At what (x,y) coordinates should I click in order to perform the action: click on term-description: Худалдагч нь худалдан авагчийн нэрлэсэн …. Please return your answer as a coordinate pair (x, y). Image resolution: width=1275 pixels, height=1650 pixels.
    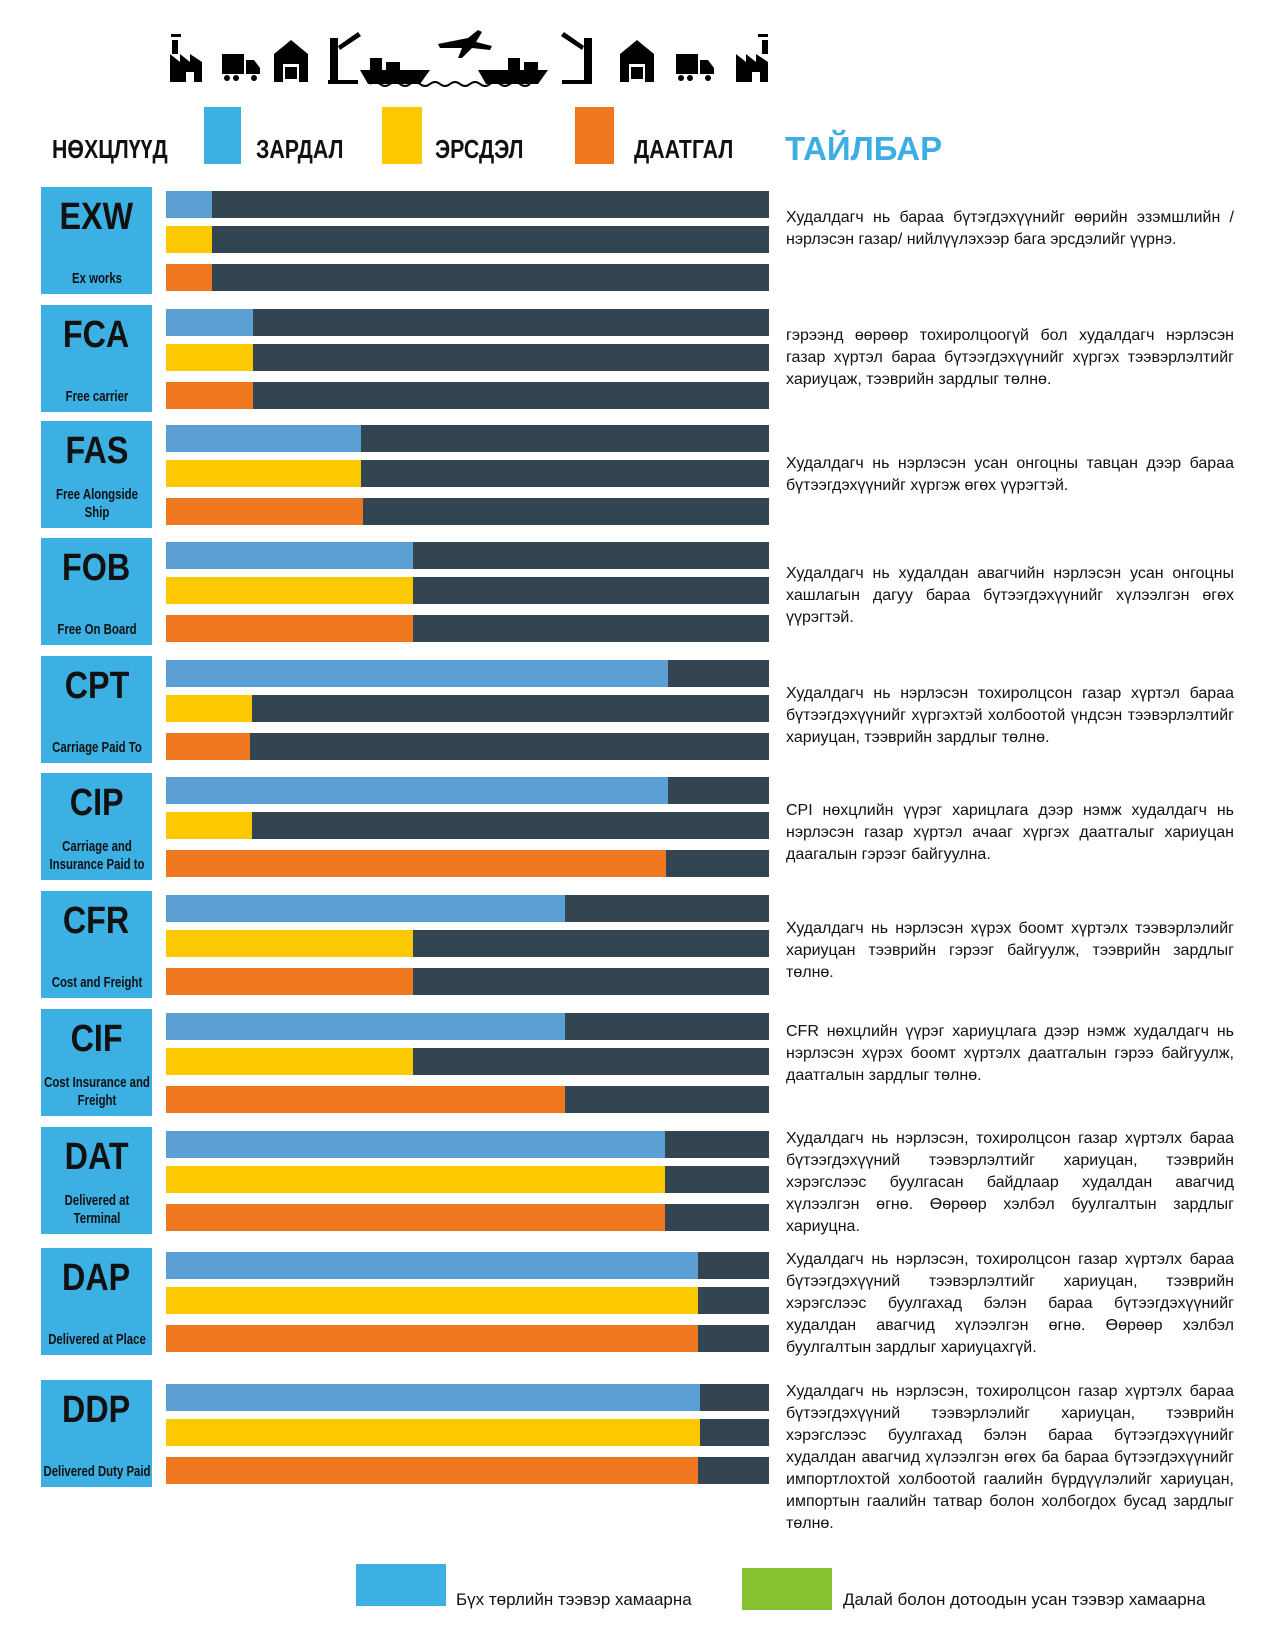
    Looking at the image, I should click on (1010, 595).